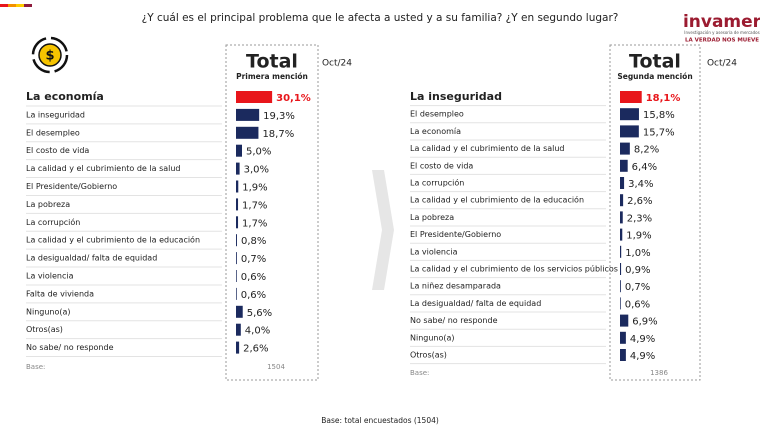 The image size is (760, 428). What do you see at coordinates (432, 337) in the screenshot?
I see `category-label: Ninguno(a)` at bounding box center [432, 337].